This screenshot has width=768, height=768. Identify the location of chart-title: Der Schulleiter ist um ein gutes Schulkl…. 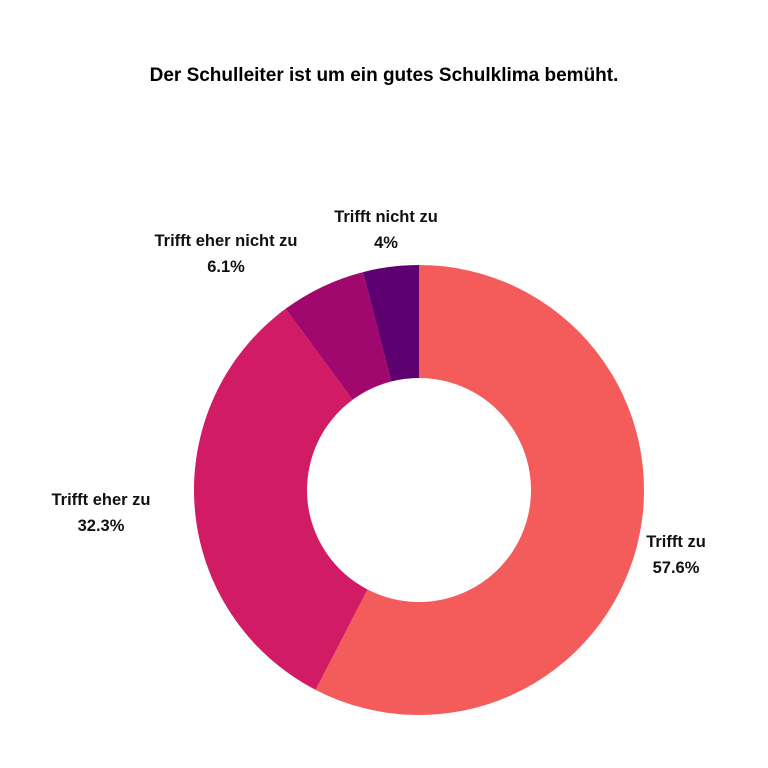
(384, 75).